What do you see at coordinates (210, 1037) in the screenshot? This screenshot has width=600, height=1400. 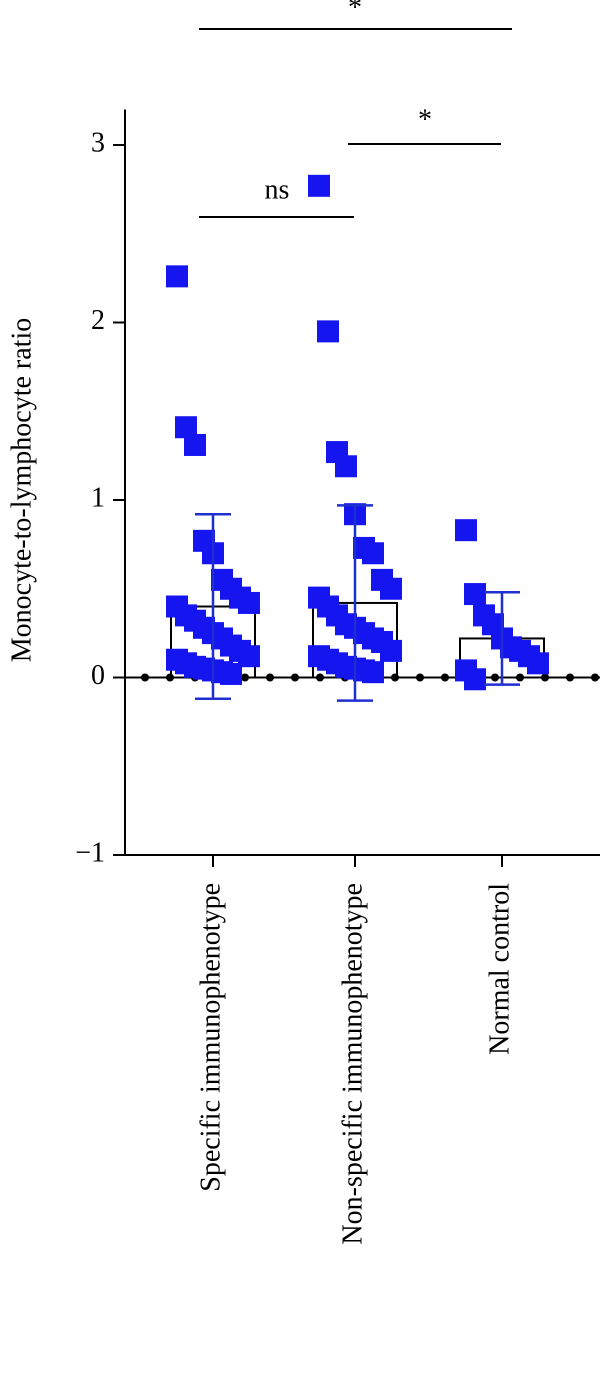 I see `x-tick-label: Specific immunophenotype` at bounding box center [210, 1037].